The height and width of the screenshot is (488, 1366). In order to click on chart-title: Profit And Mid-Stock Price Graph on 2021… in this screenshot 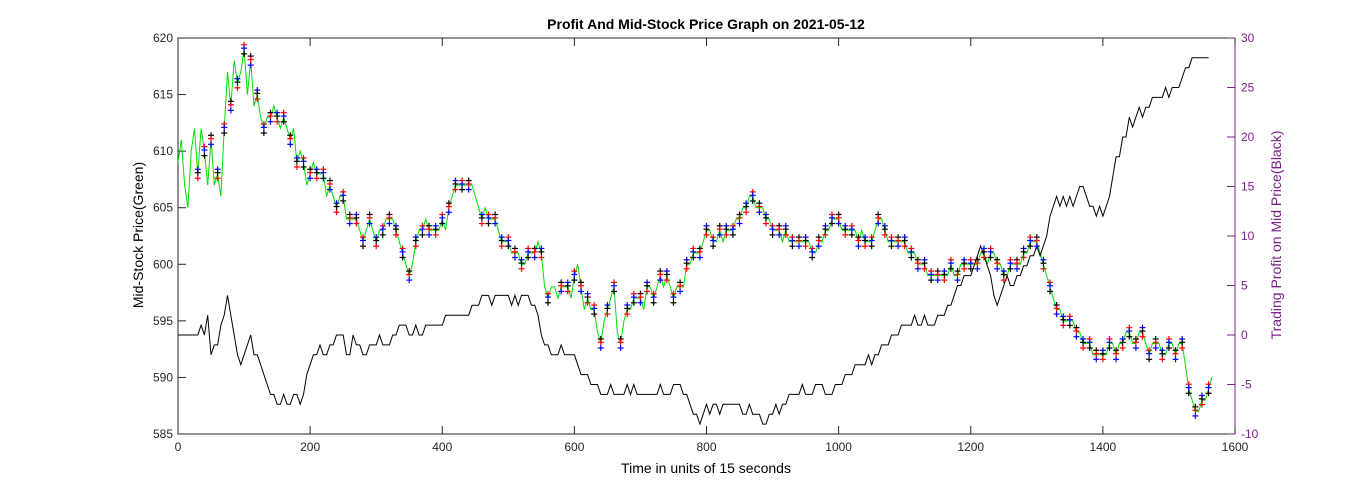, I will do `click(706, 24)`.